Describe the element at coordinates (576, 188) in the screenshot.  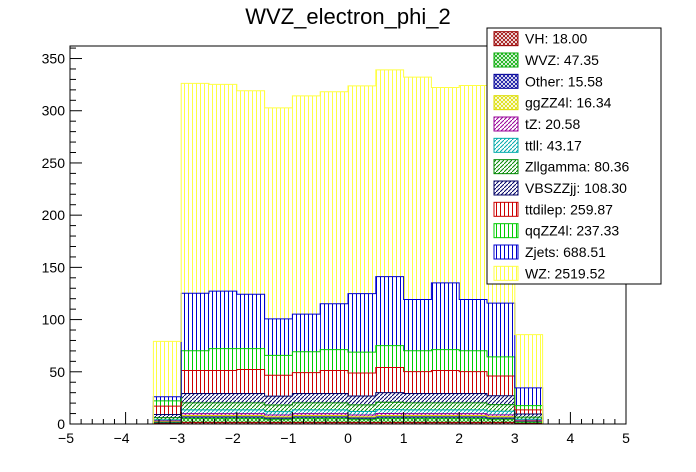
I see `legend-label-VBSZZjj: VBSZZjj: 108.30` at that location.